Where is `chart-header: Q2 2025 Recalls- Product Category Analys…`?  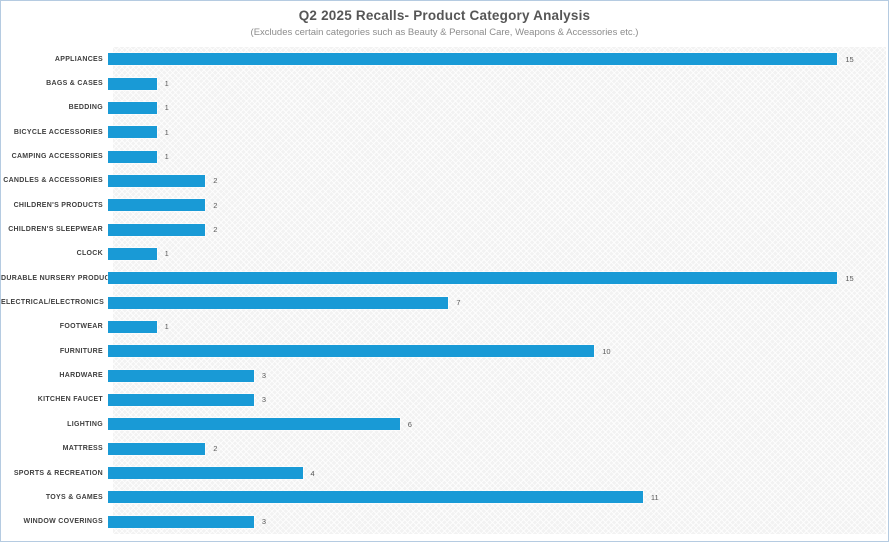 chart-header: Q2 2025 Recalls- Product Category Analys… is located at coordinates (444, 23).